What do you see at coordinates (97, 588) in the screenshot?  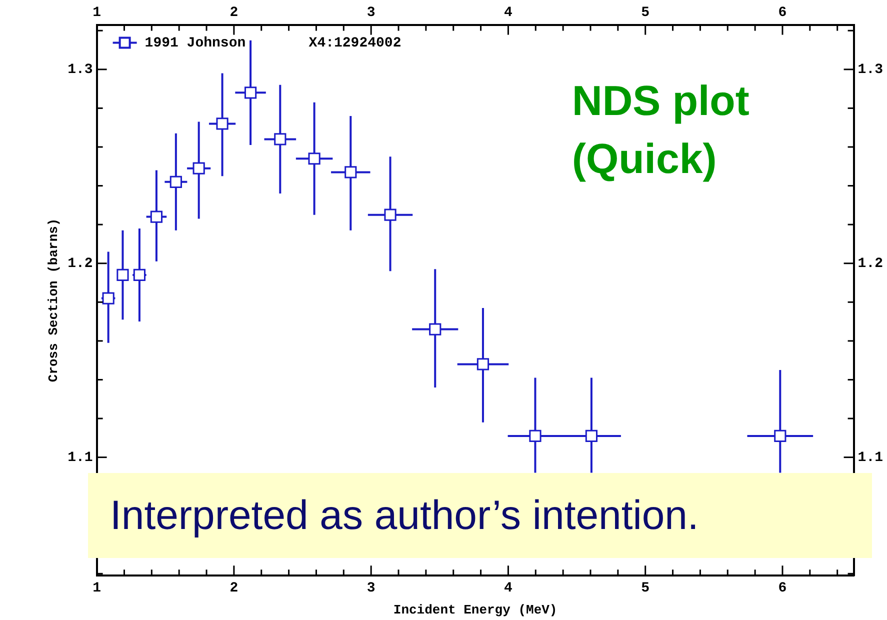 I see `x2-tick-label: 1` at bounding box center [97, 588].